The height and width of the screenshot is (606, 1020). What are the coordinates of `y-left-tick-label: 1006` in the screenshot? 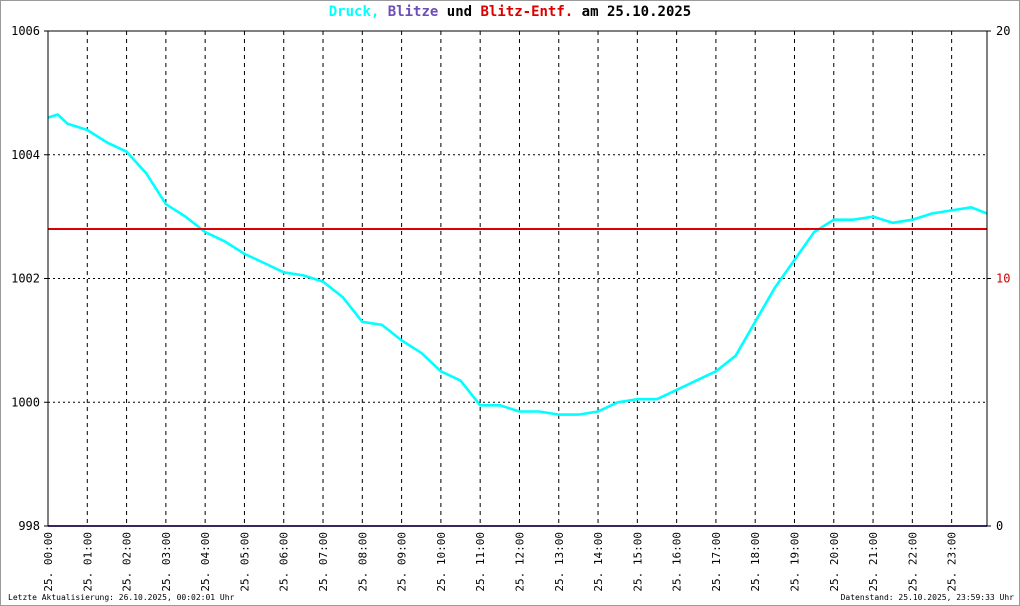 It's located at (25, 31).